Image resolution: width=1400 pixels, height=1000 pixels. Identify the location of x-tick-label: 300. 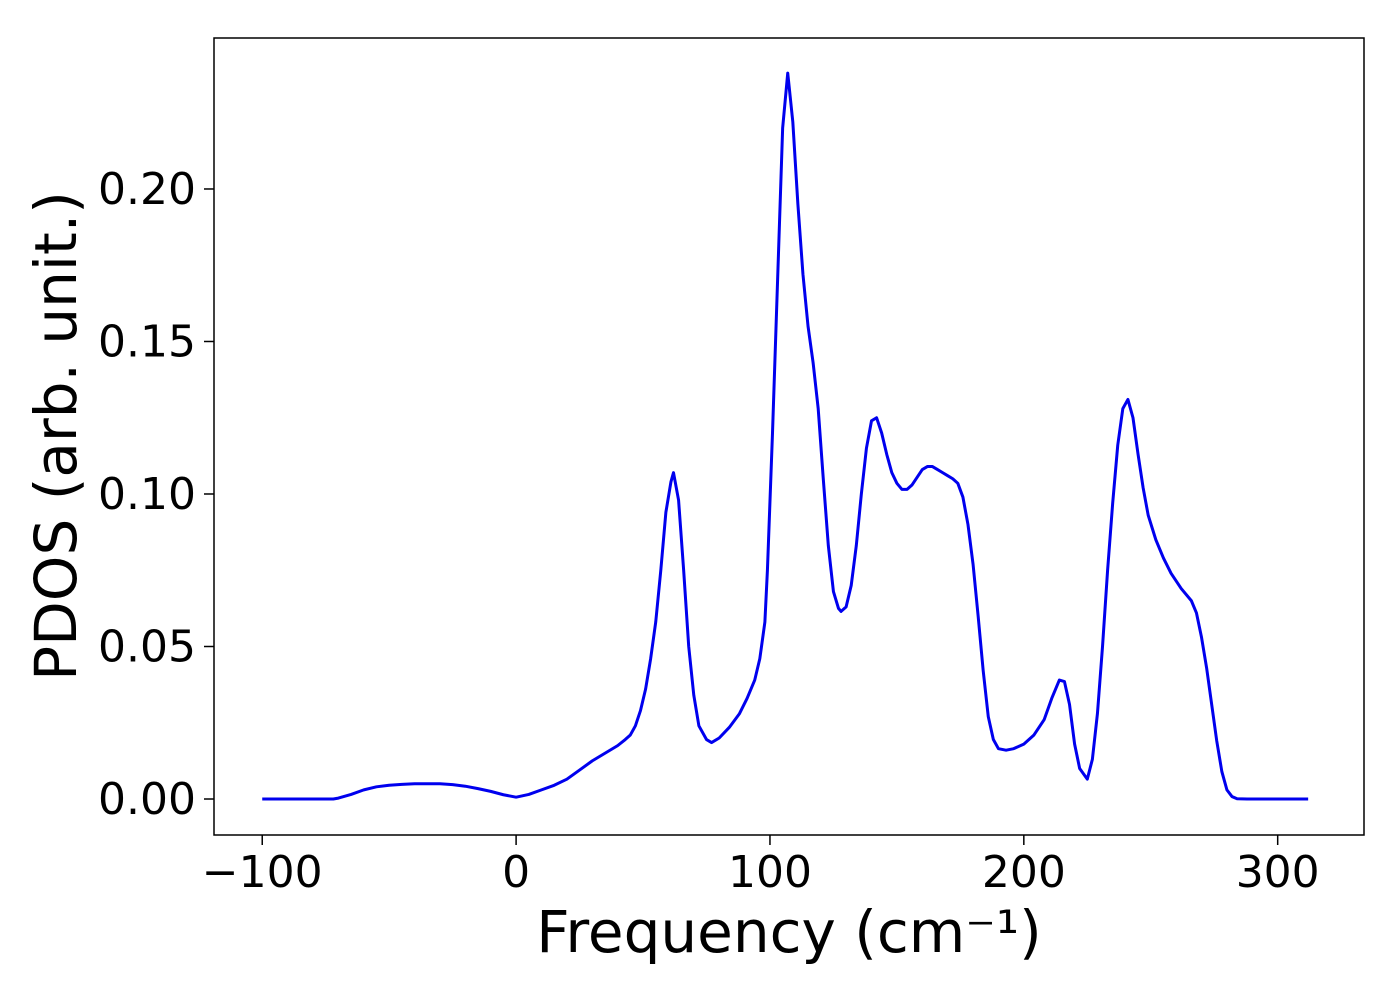
(1278, 872).